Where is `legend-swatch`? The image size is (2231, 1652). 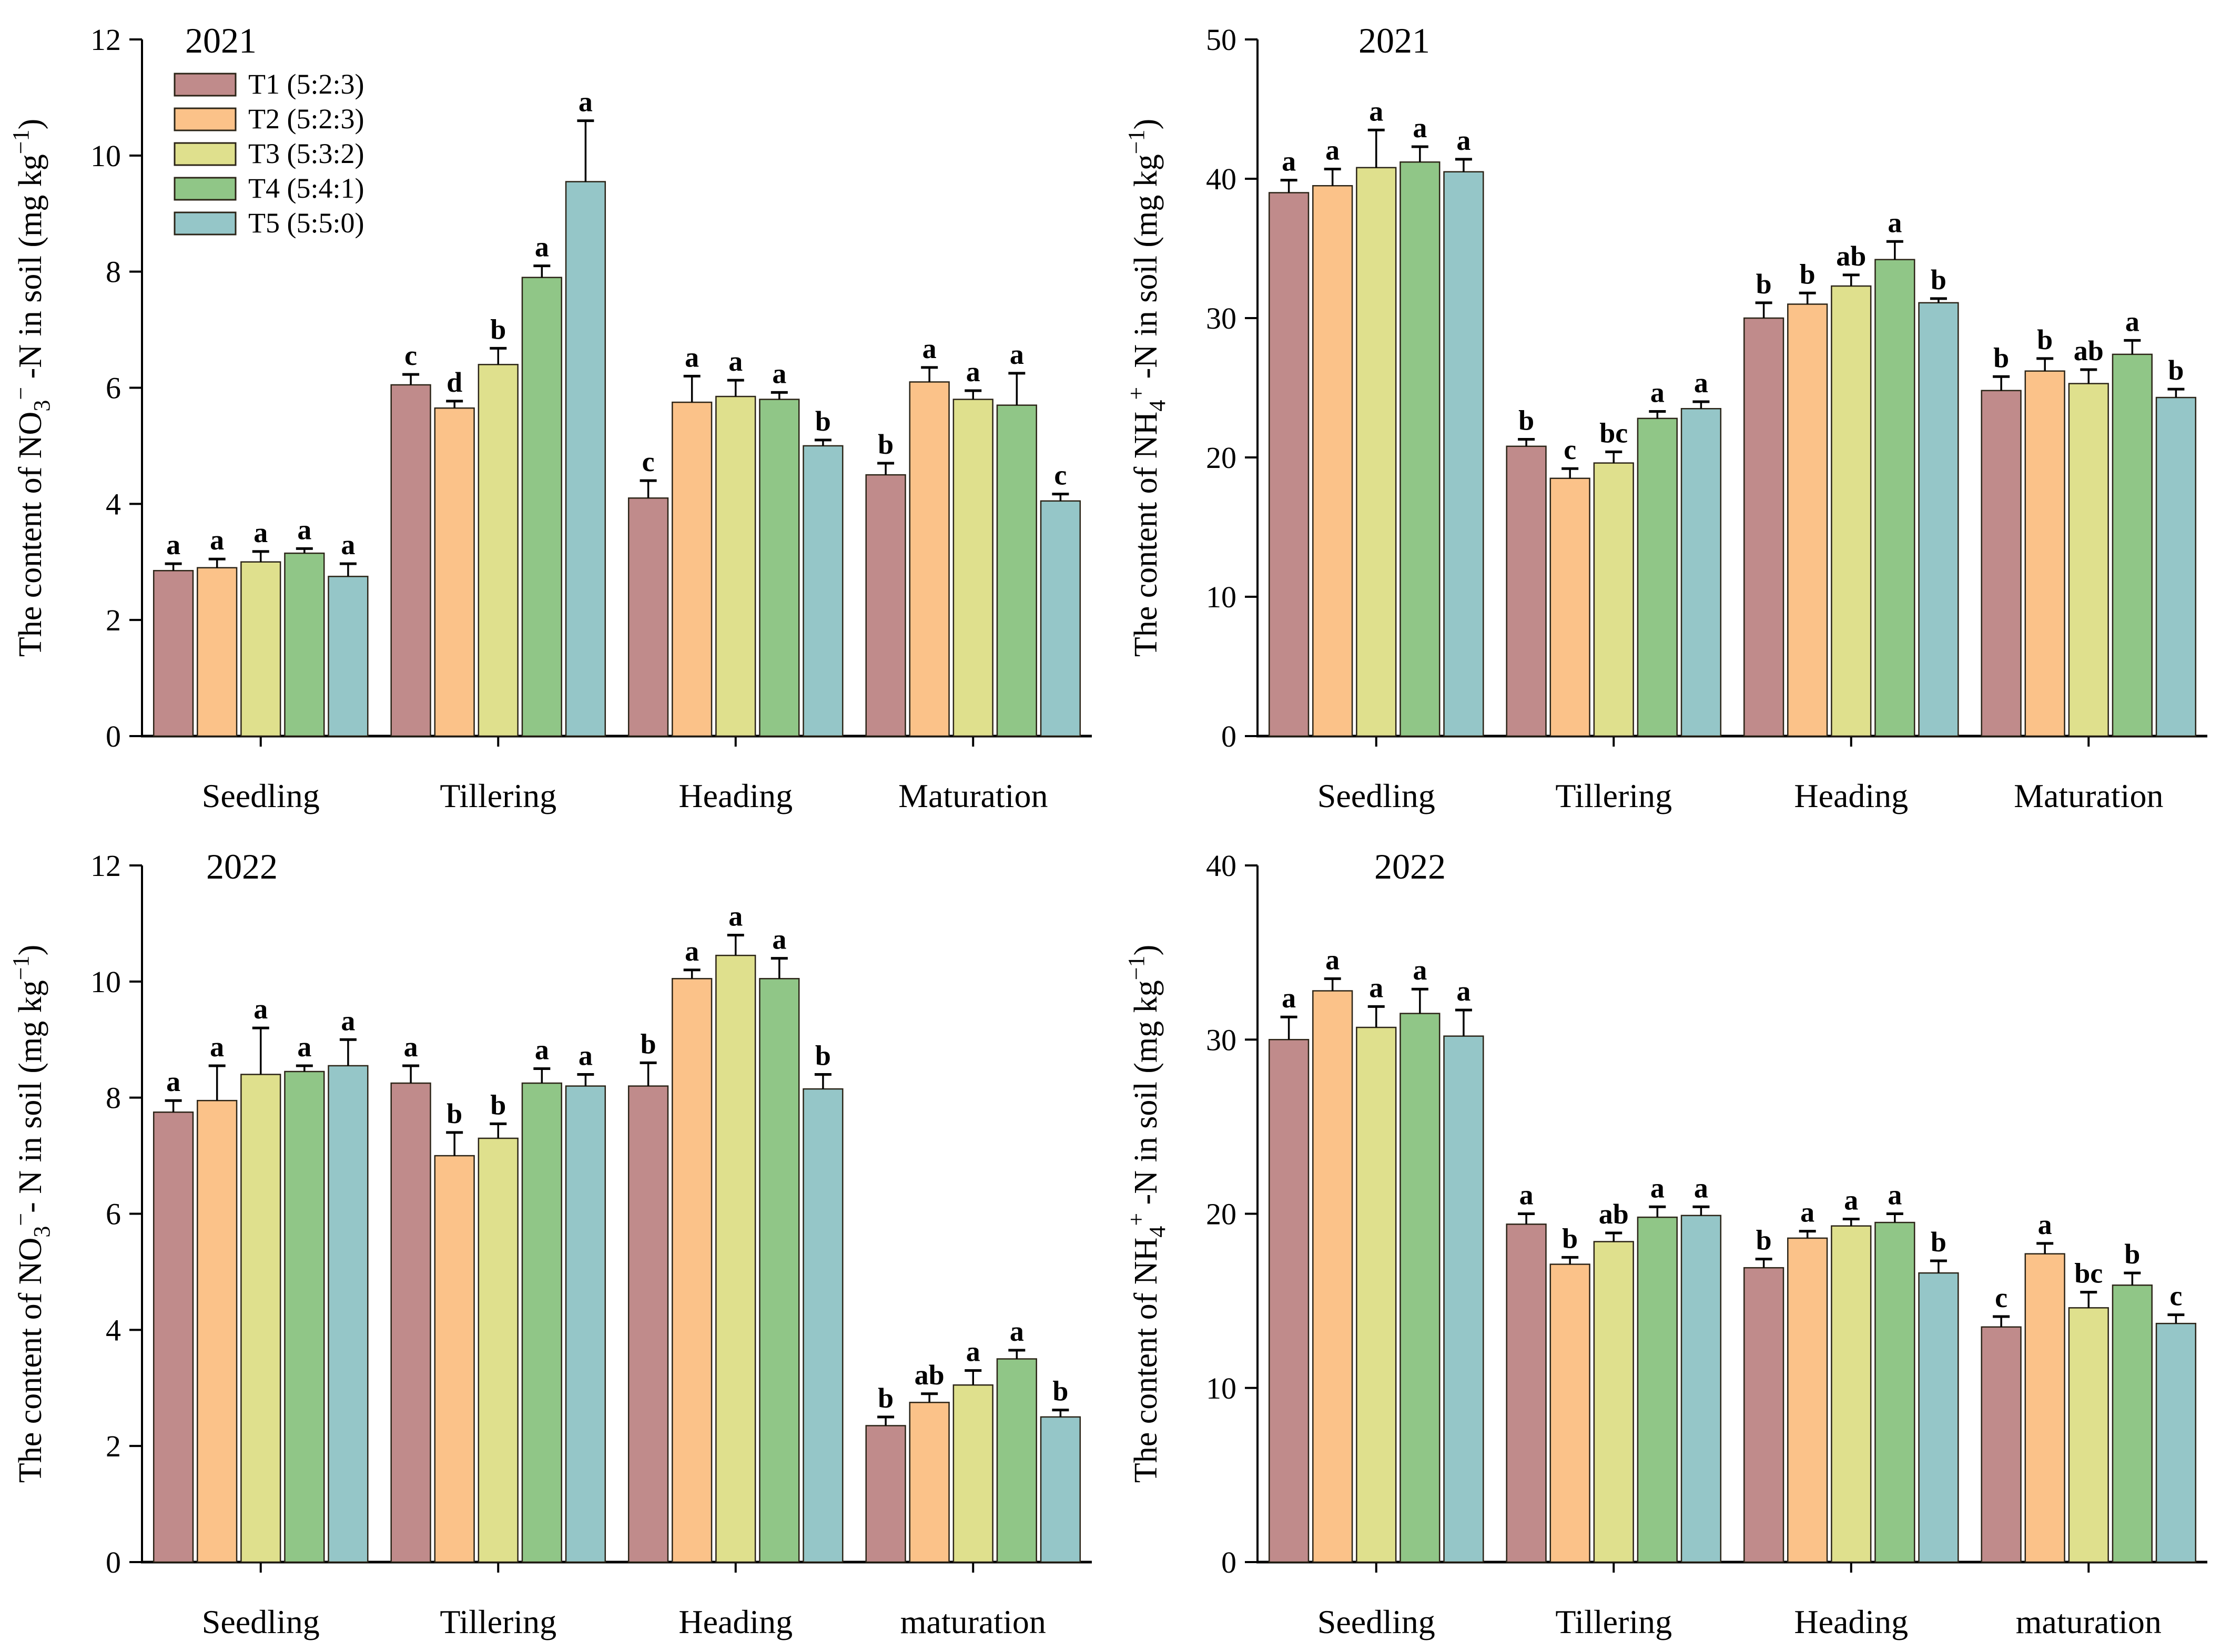 legend-swatch is located at coordinates (205, 85).